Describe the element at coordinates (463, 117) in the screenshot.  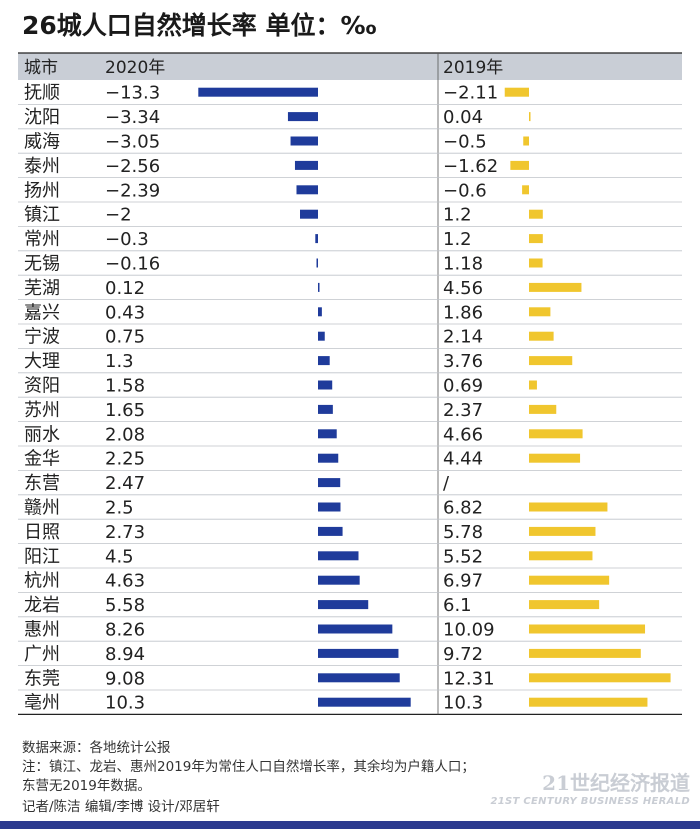
I see `value-2019-label: 0.04` at that location.